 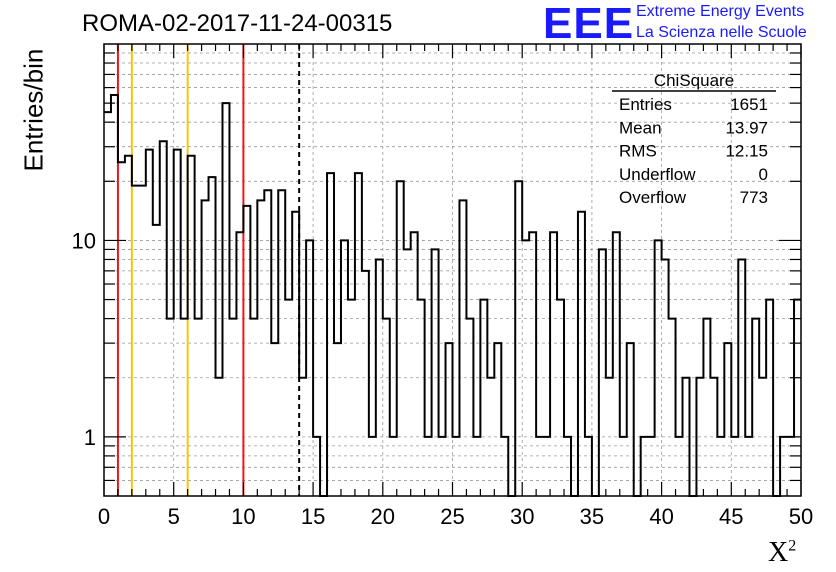 What do you see at coordinates (522, 516) in the screenshot?
I see `x-tick-label: 30` at bounding box center [522, 516].